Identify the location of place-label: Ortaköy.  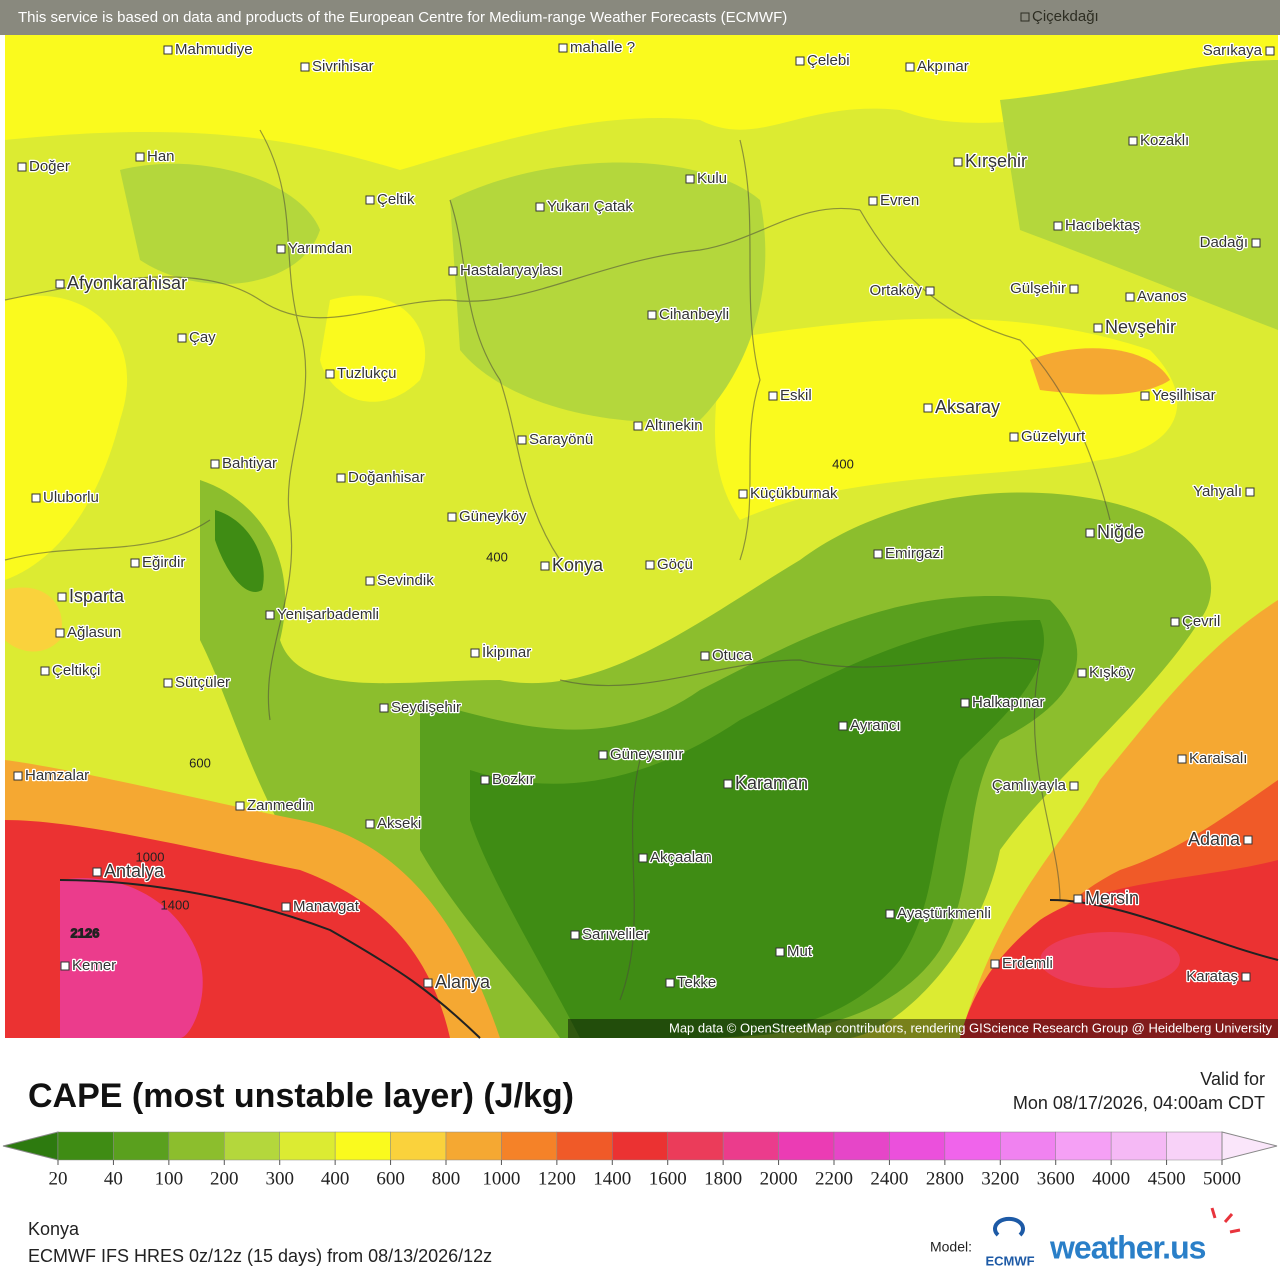
(895, 290).